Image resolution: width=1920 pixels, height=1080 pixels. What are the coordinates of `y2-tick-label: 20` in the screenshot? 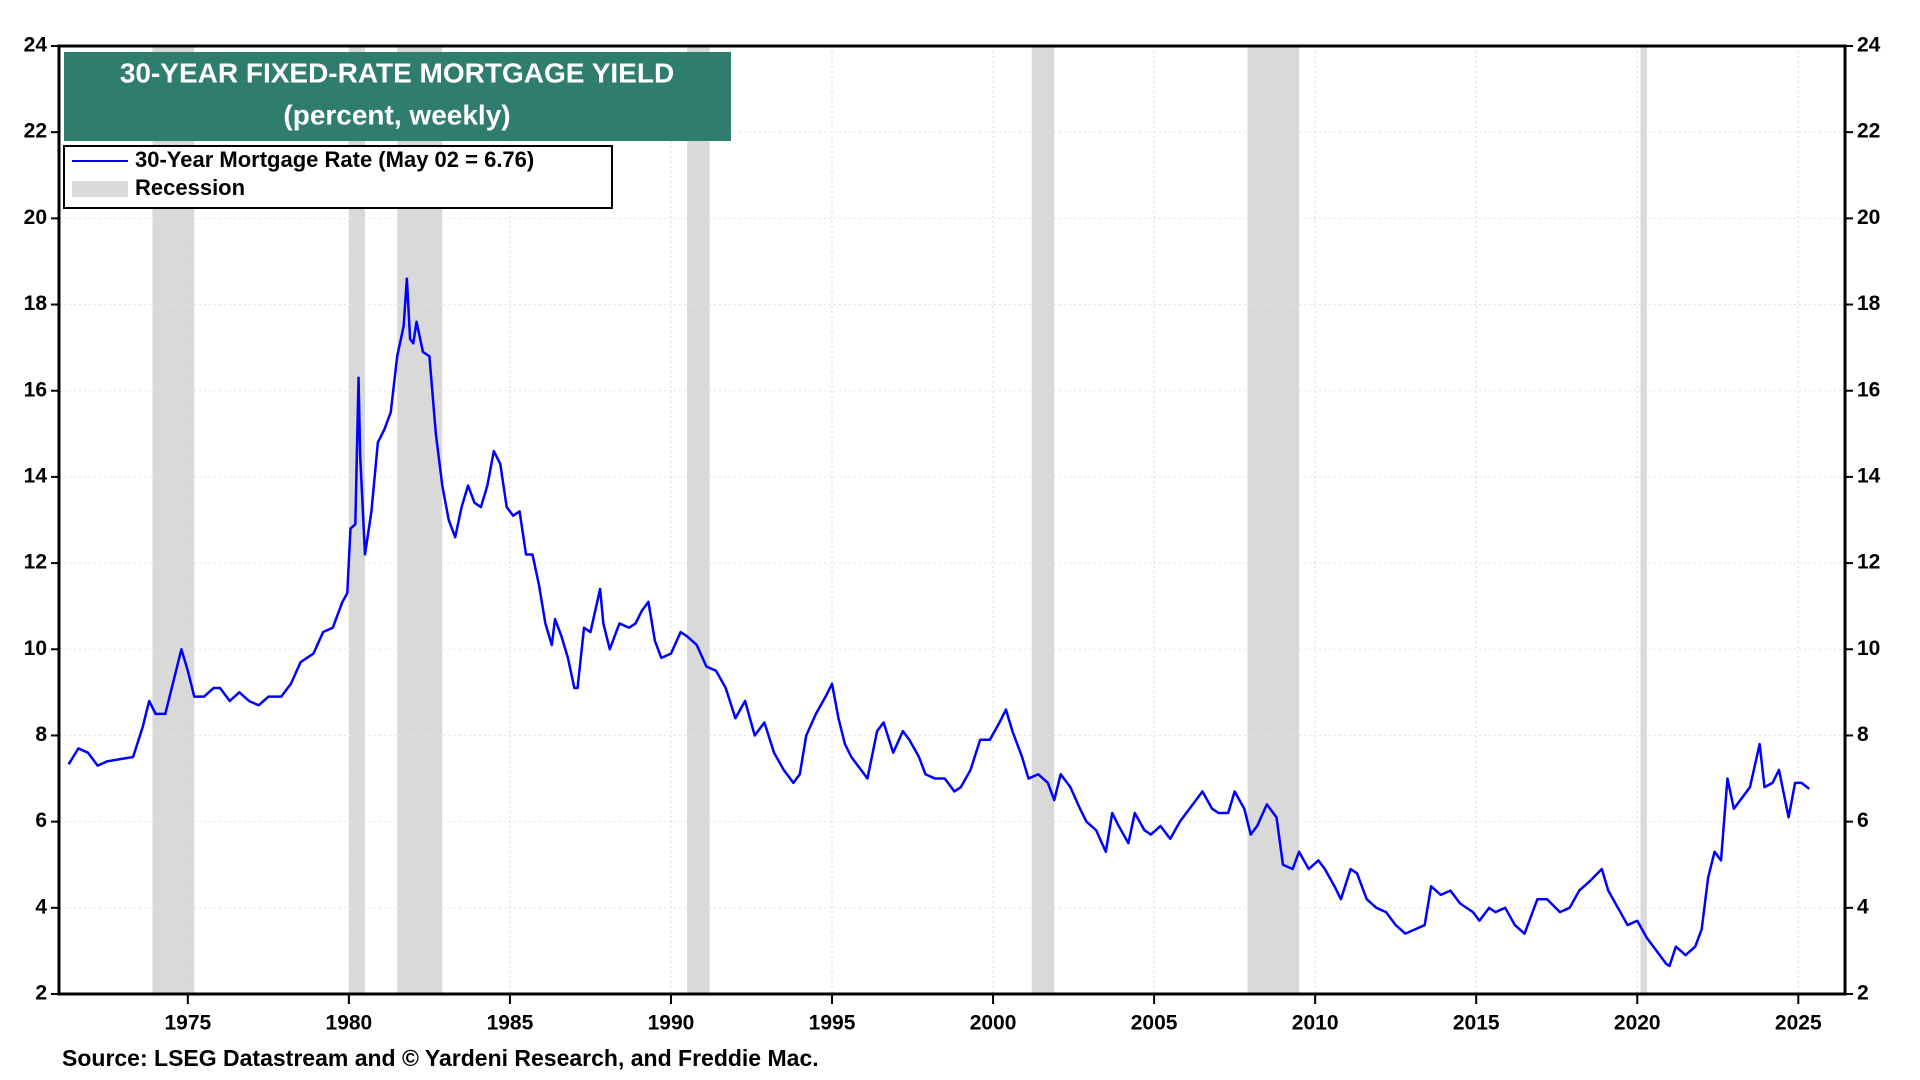 It's located at (1868, 217).